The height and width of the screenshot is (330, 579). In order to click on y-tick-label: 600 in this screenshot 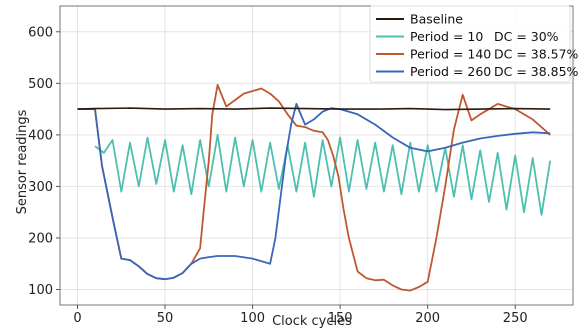, I will do `click(40, 32)`.